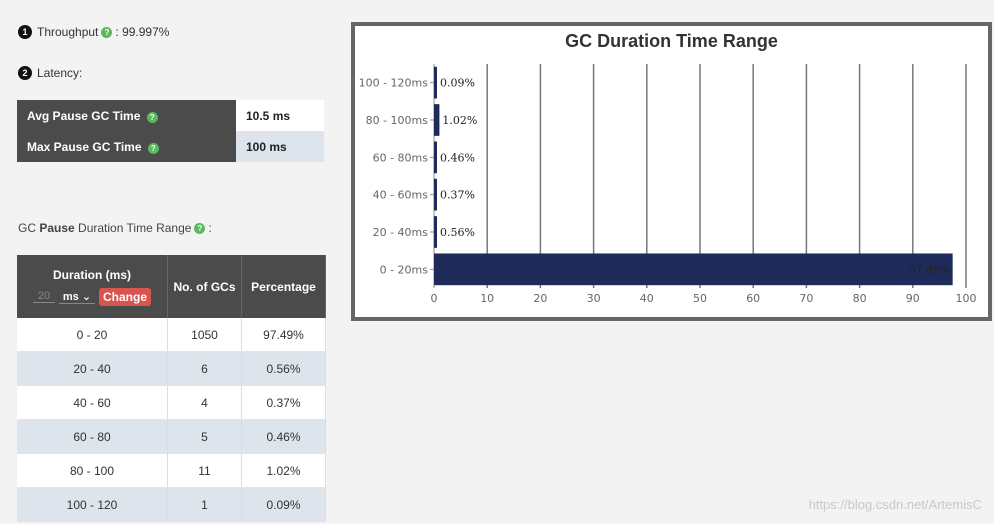 The height and width of the screenshot is (524, 994). Describe the element at coordinates (60, 73) in the screenshot. I see `latency-label: Latency:` at that location.